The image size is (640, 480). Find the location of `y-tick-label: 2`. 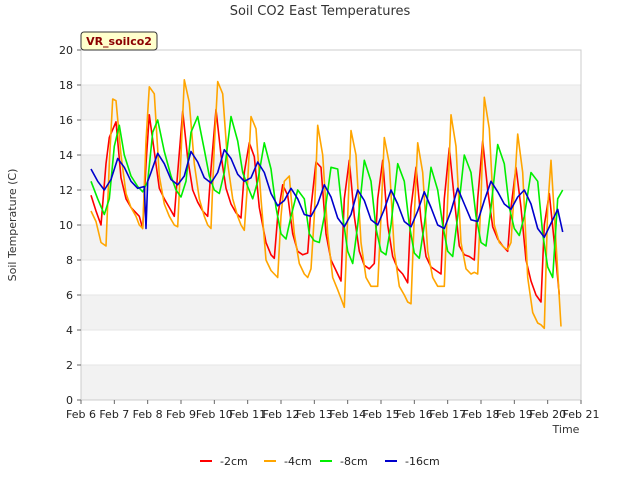

y-tick-label: 2 is located at coordinates (69, 365).